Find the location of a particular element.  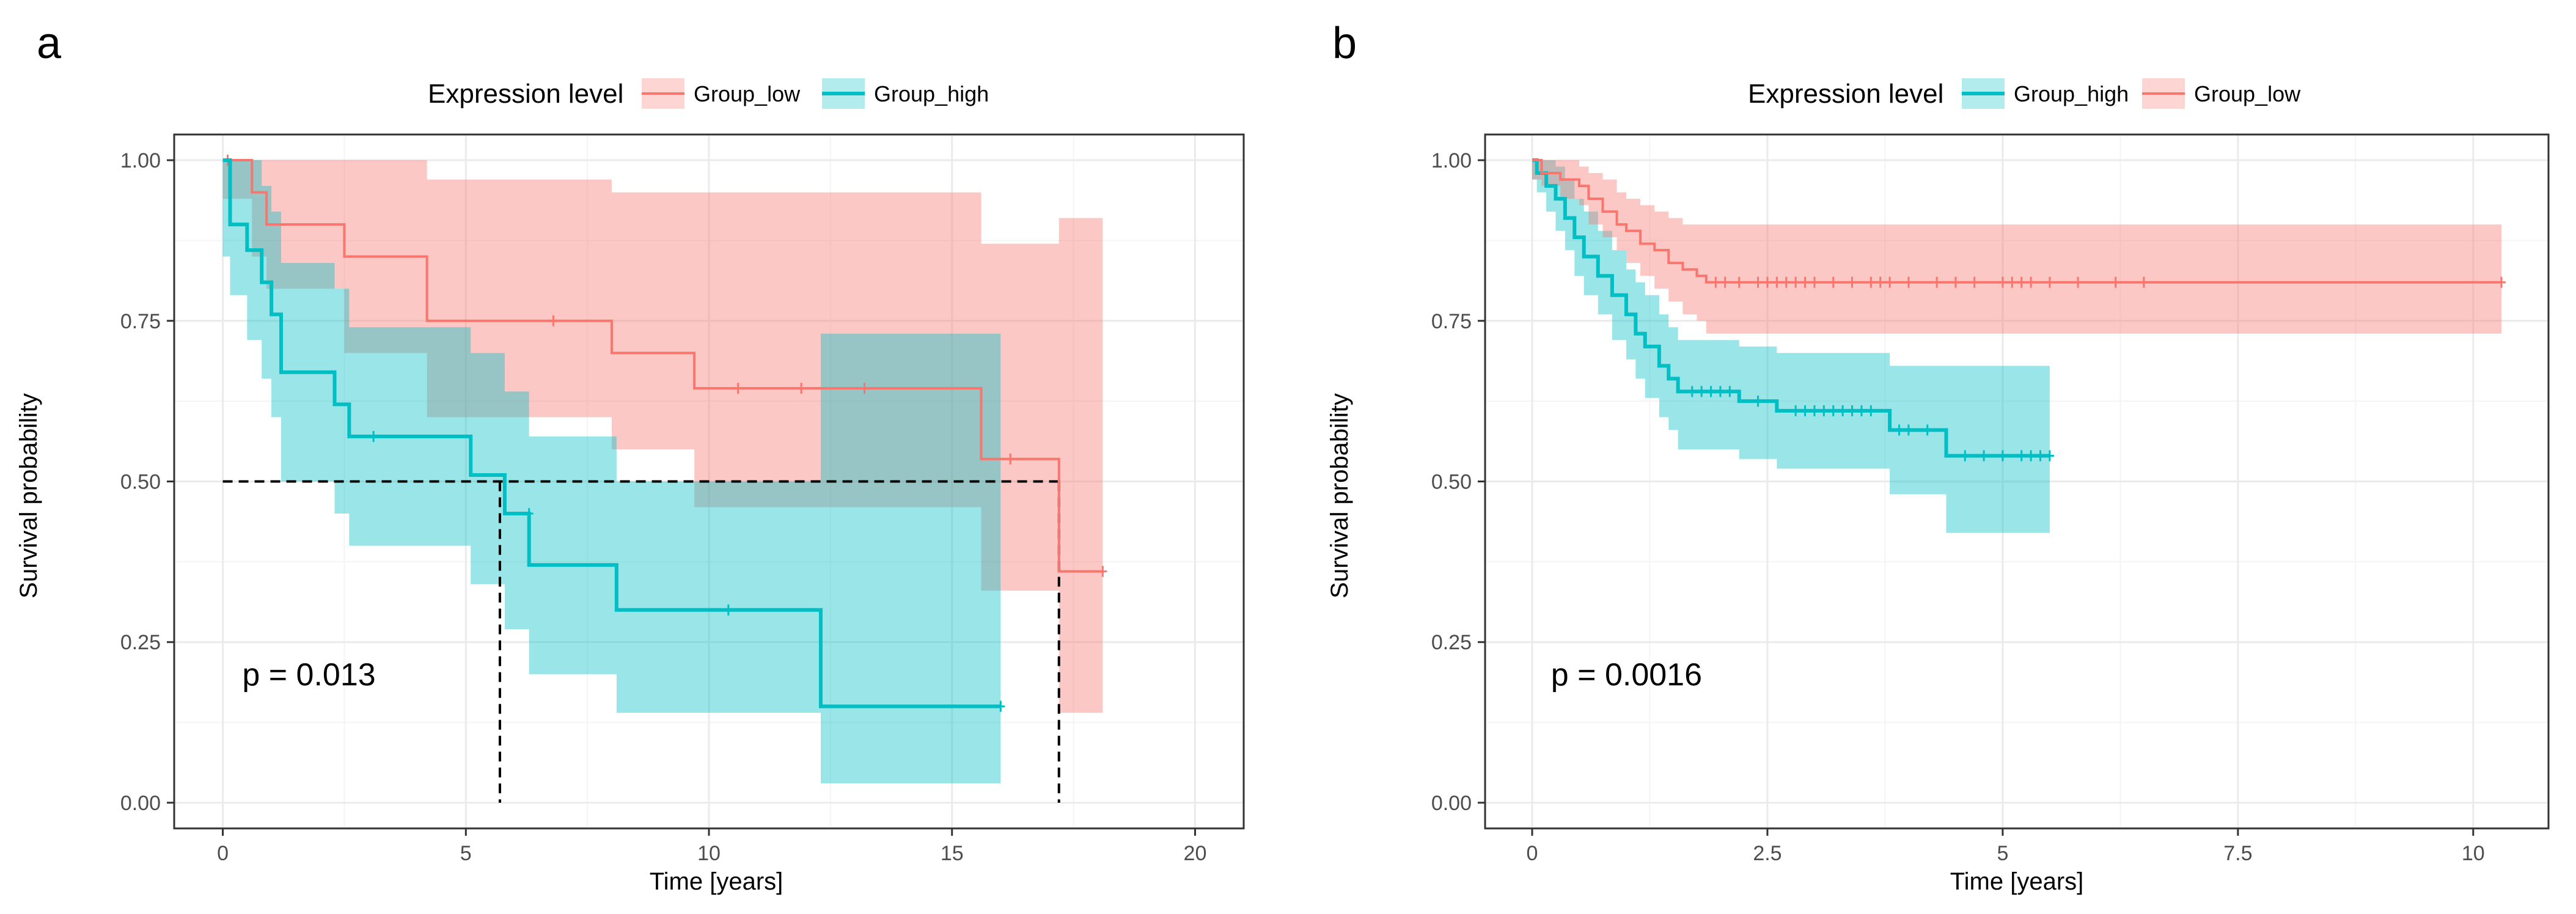

ci-band-low-b is located at coordinates (2017, 247).